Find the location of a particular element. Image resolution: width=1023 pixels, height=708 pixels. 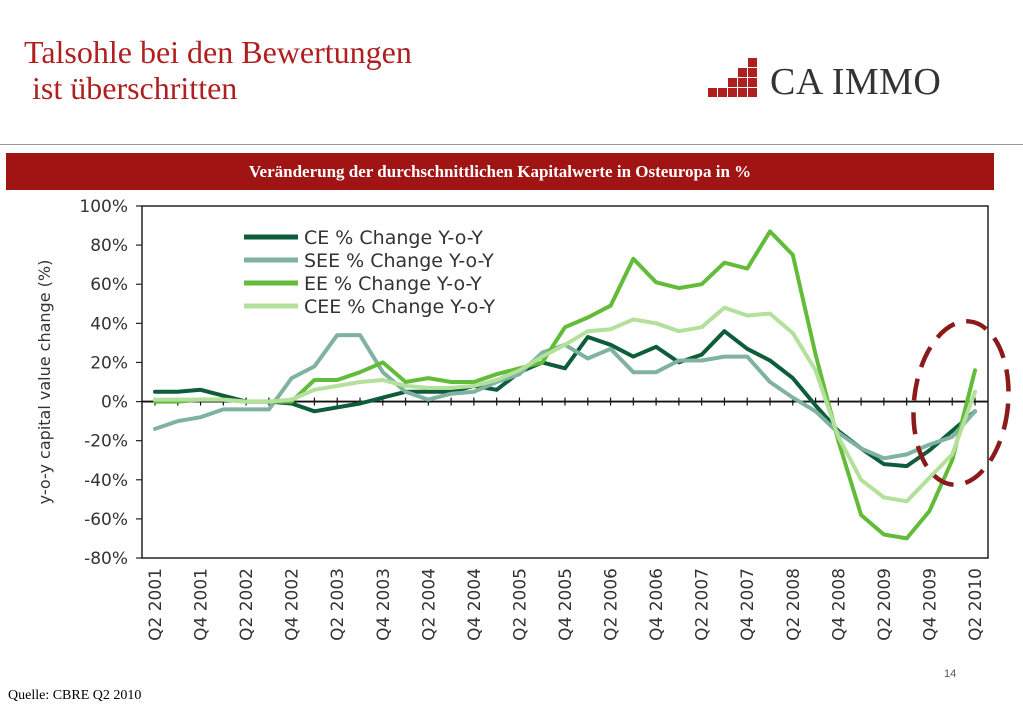

x-tick-label: Q2 2004 is located at coordinates (429, 604).